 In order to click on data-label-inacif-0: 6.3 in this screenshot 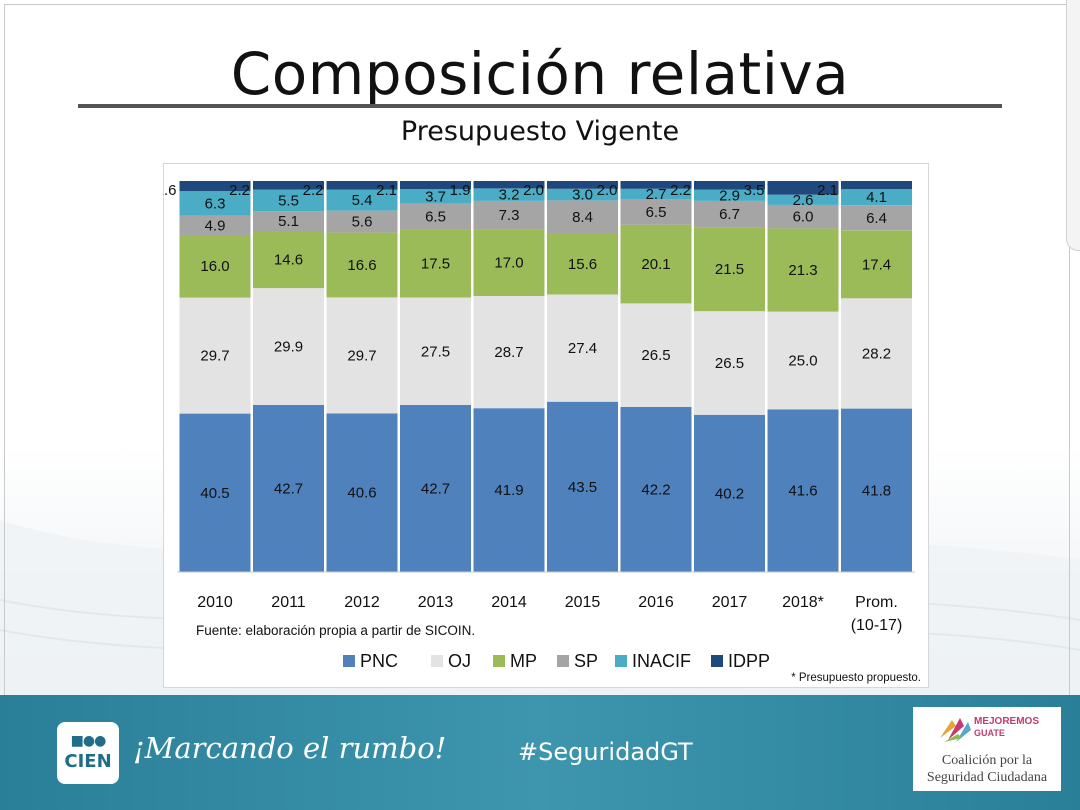, I will do `click(215, 204)`.